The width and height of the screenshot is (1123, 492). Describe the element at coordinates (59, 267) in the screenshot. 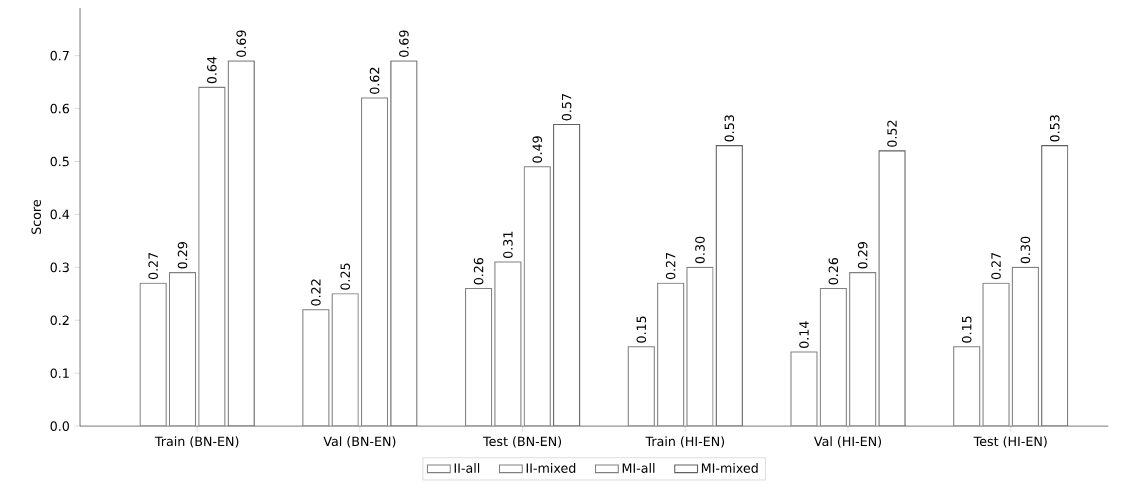

I see `y-tick-label: 0.3` at that location.